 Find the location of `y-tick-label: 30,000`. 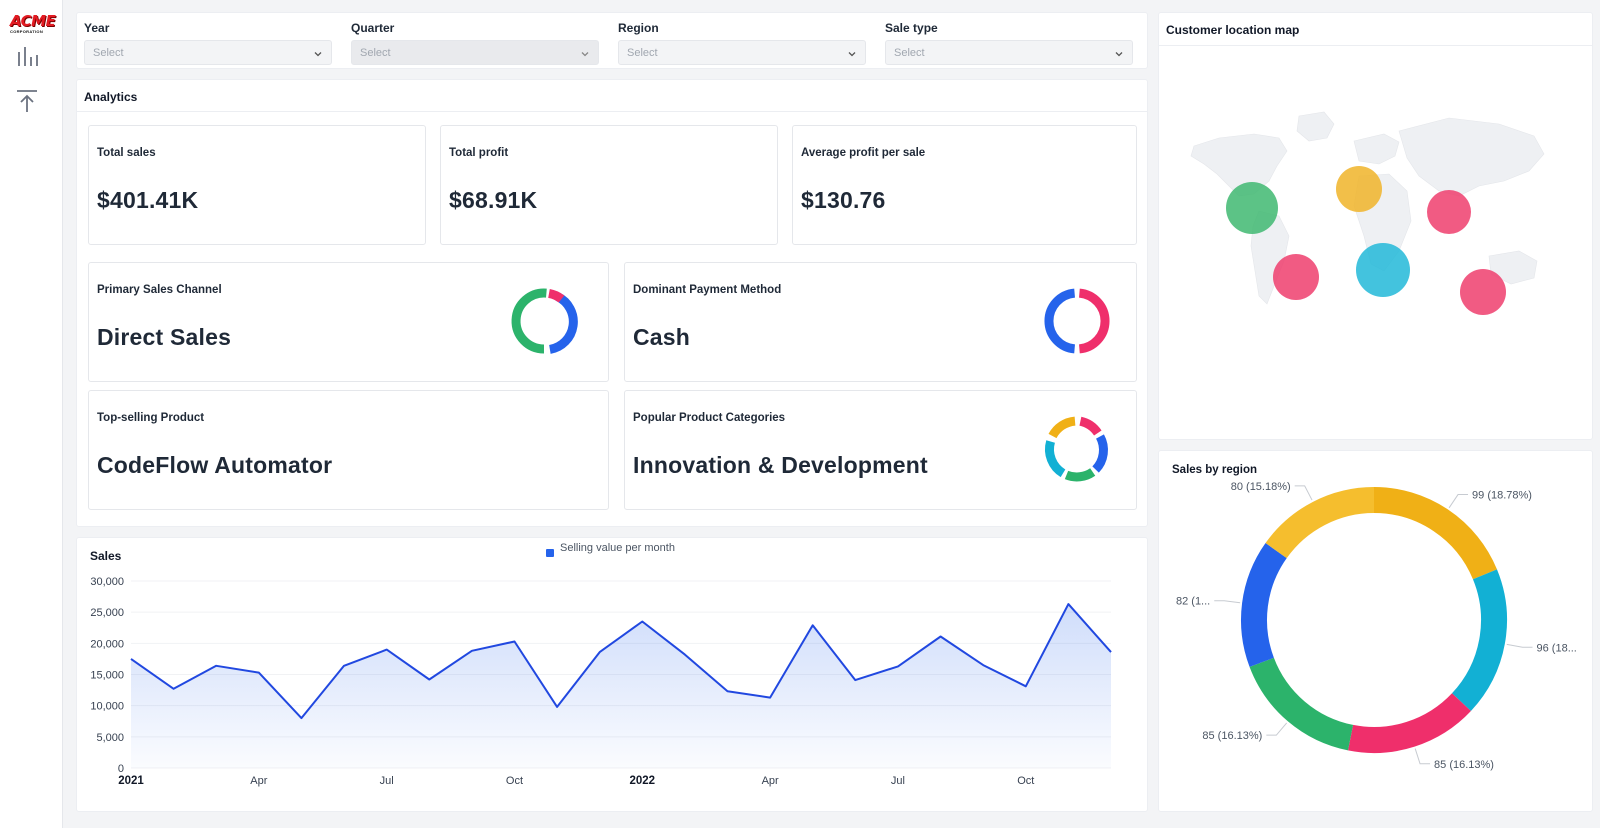

y-tick-label: 30,000 is located at coordinates (107, 582).